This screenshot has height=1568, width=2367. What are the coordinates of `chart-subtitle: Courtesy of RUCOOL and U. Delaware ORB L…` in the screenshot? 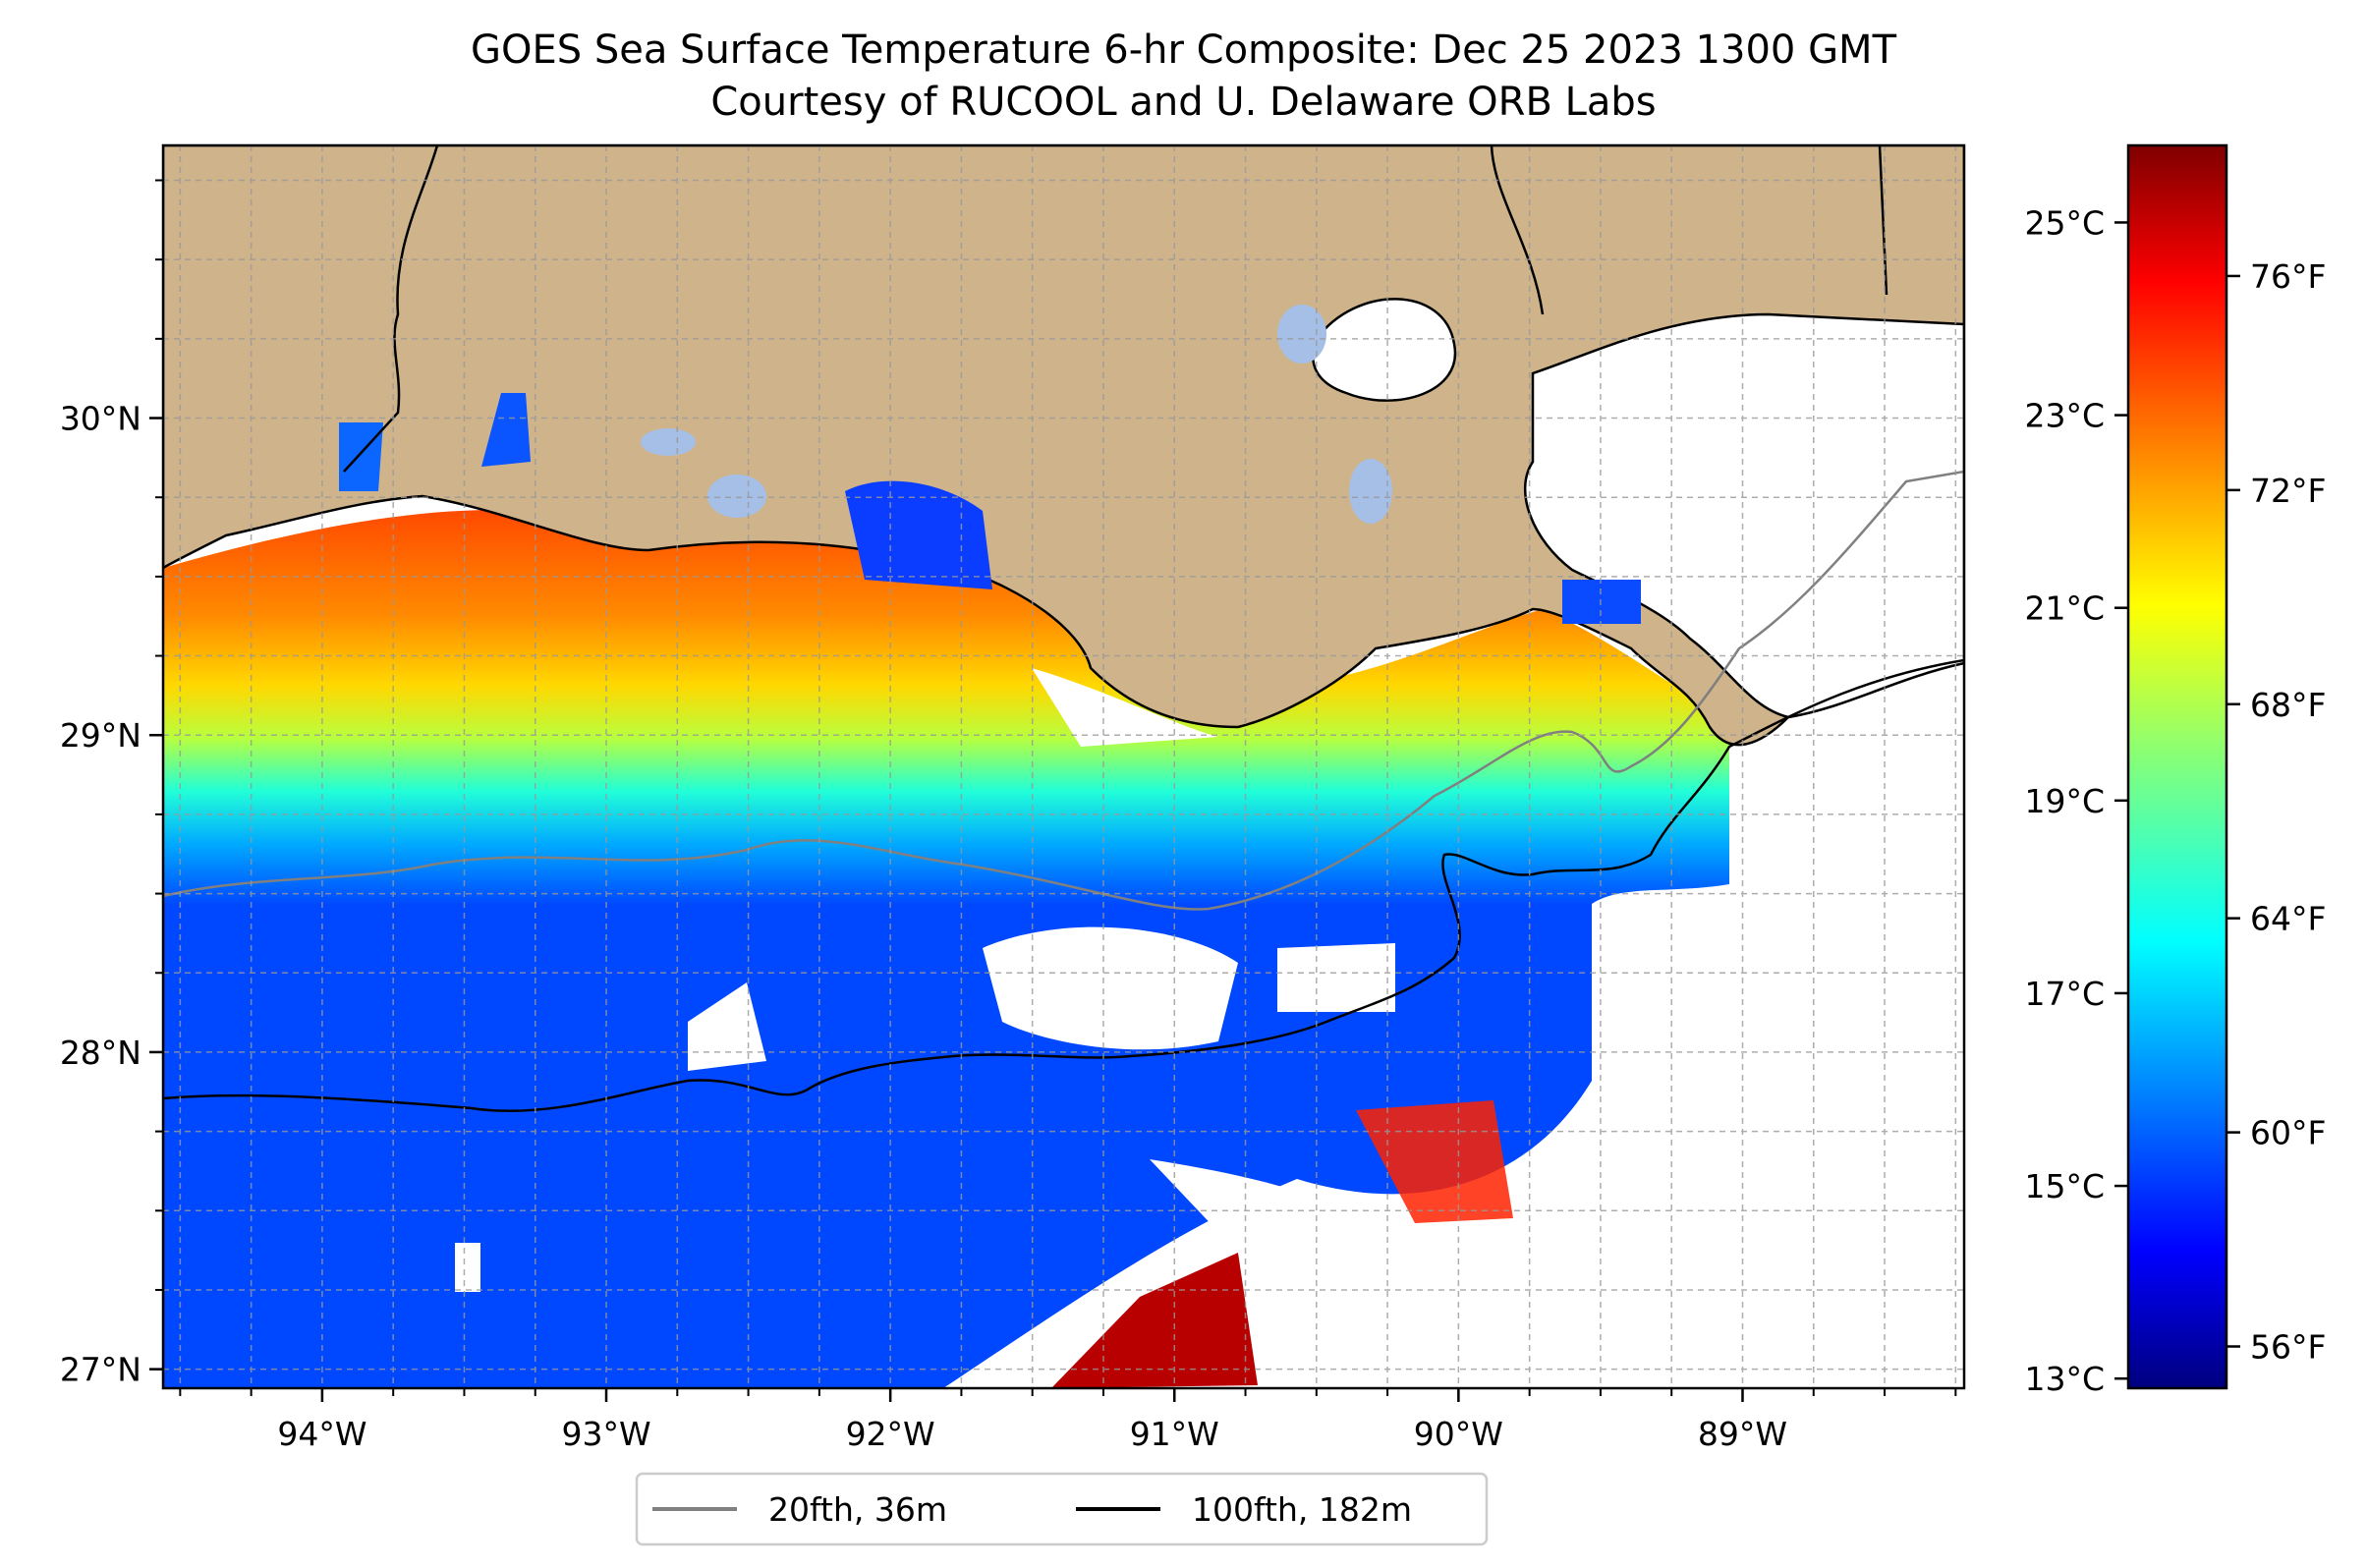 It's located at (1183, 102).